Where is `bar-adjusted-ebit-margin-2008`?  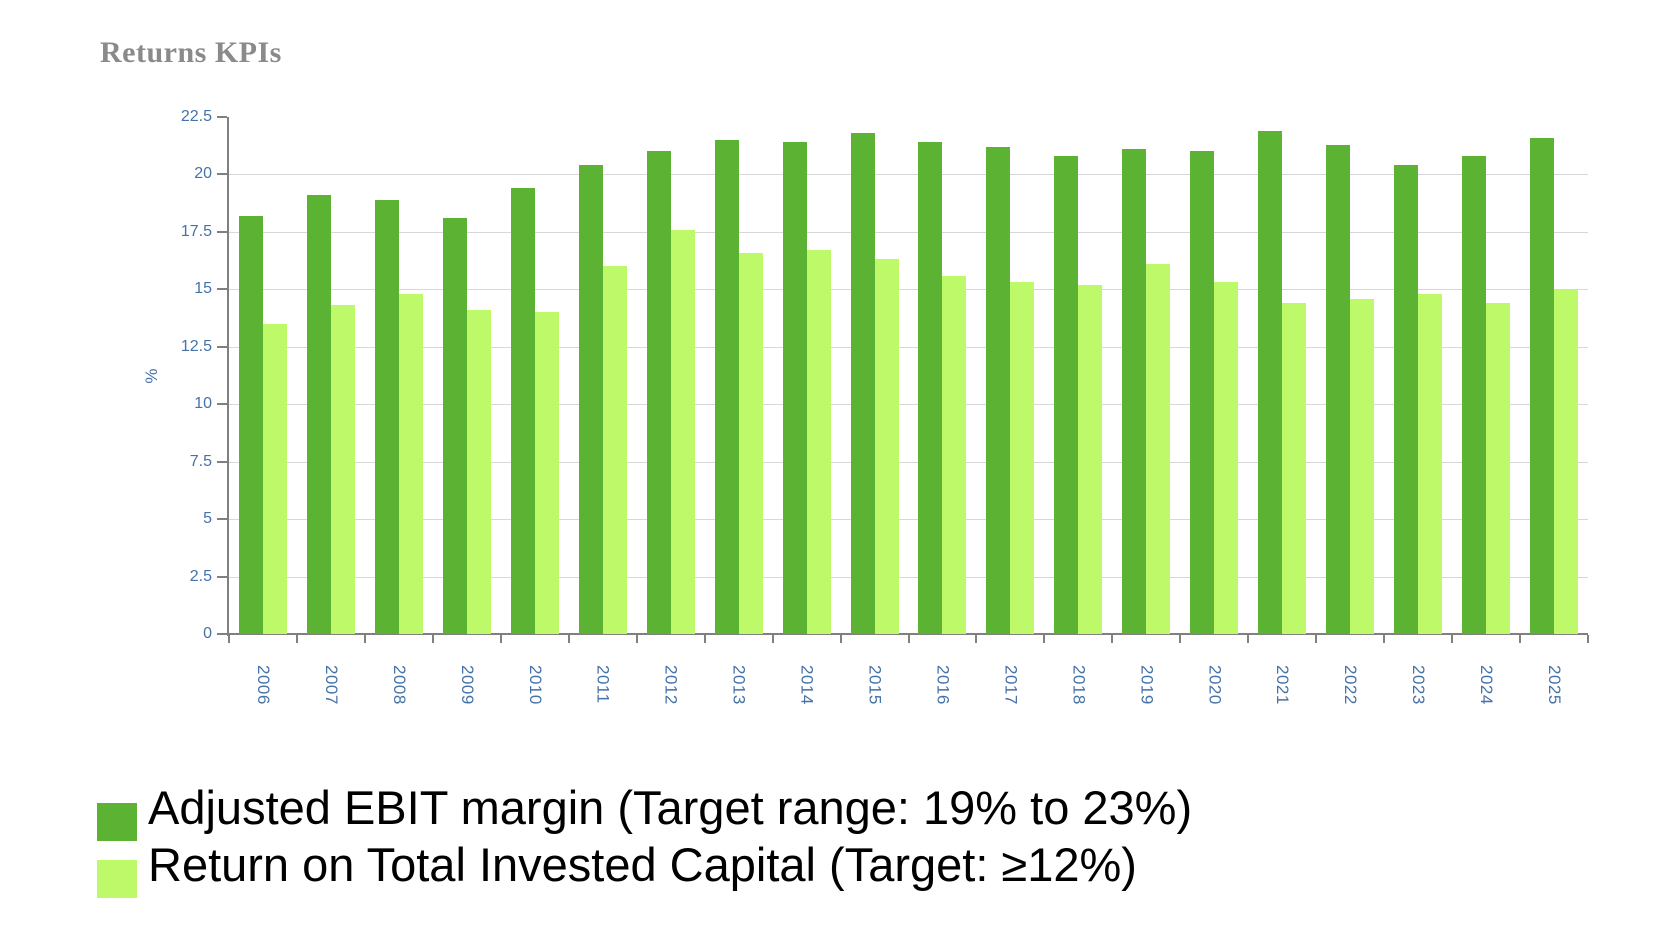
bar-adjusted-ebit-margin-2008 is located at coordinates (386, 416).